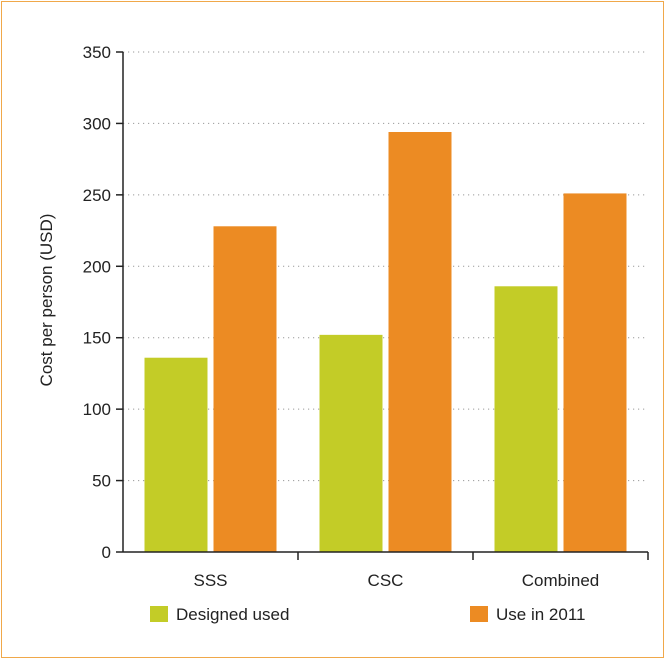 The height and width of the screenshot is (660, 667). I want to click on x-tick-labels: SSS CSC Combined, so click(396, 580).